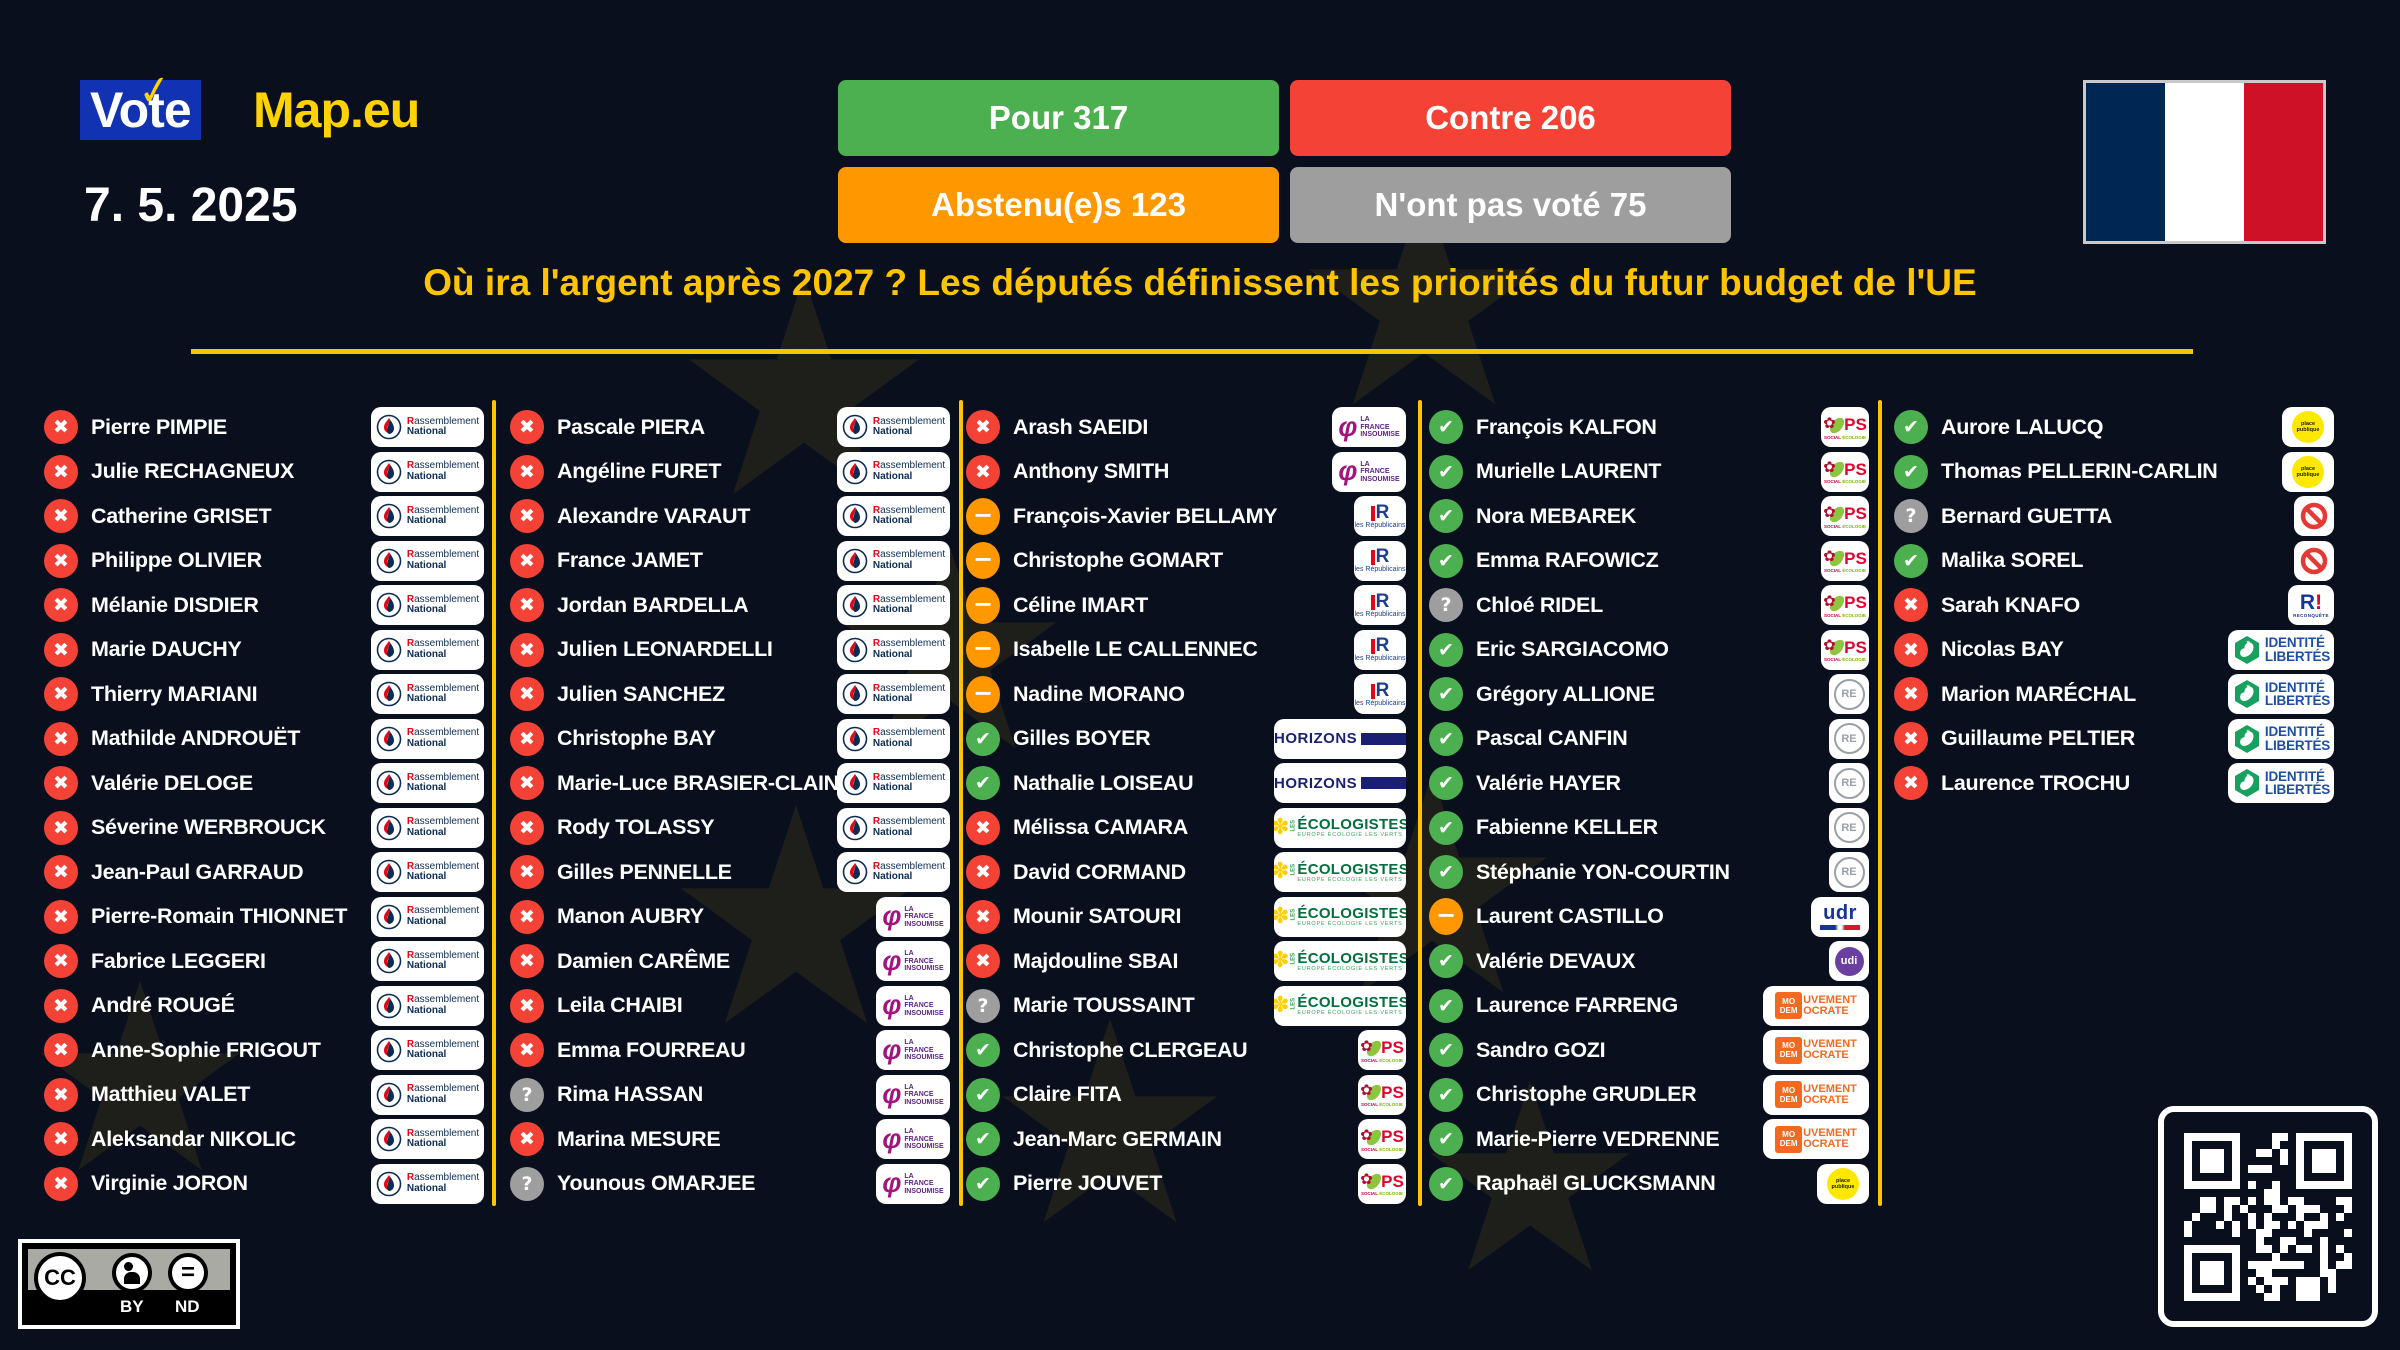  What do you see at coordinates (1186, 472) in the screenshot?
I see `mep-row: ✖ Anthony SMITH φ LA FRANCE INSOUMISE` at bounding box center [1186, 472].